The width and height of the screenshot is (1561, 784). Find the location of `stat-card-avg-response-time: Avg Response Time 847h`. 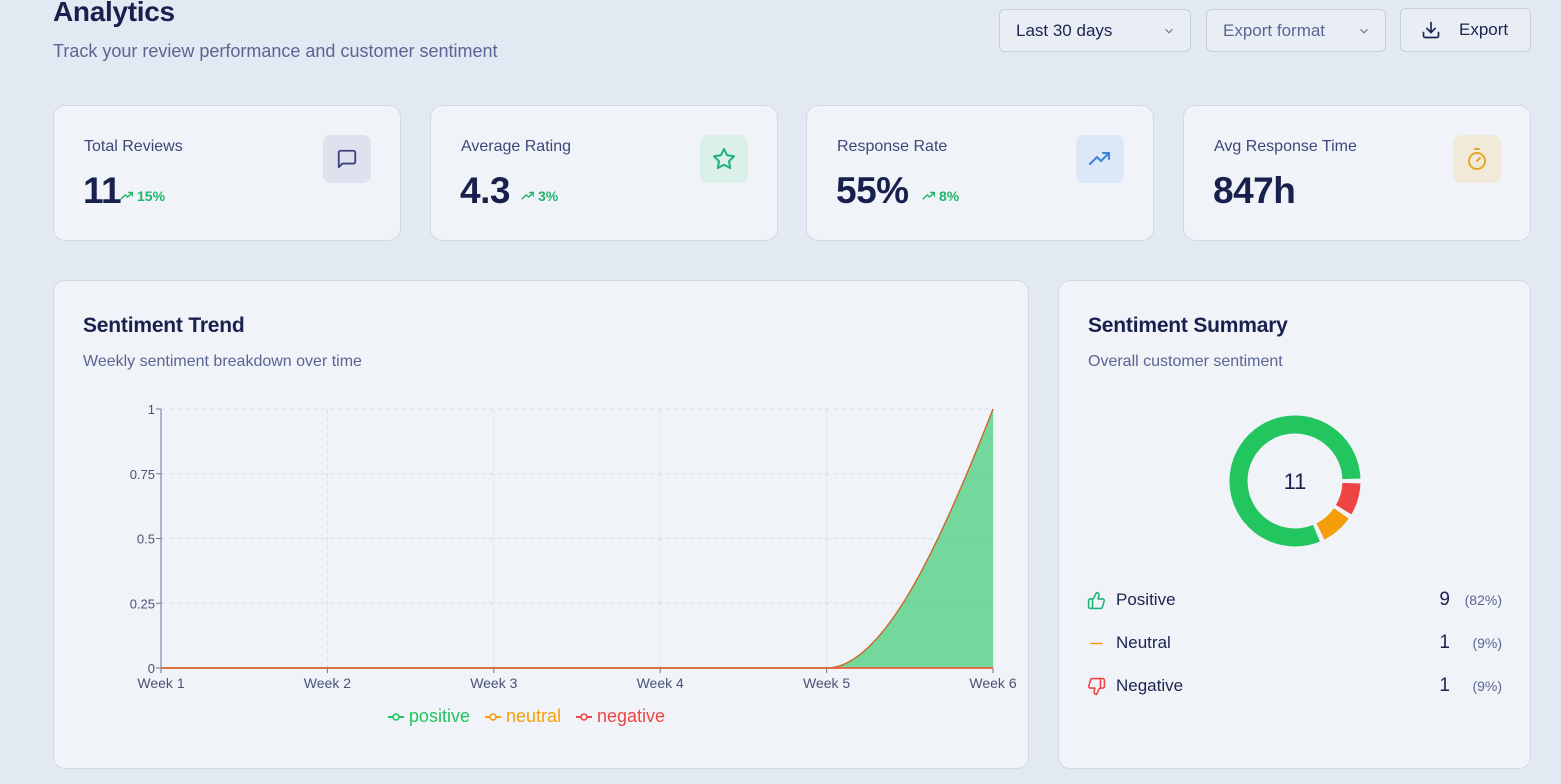

stat-card-avg-response-time: Avg Response Time 847h is located at coordinates (1357, 173).